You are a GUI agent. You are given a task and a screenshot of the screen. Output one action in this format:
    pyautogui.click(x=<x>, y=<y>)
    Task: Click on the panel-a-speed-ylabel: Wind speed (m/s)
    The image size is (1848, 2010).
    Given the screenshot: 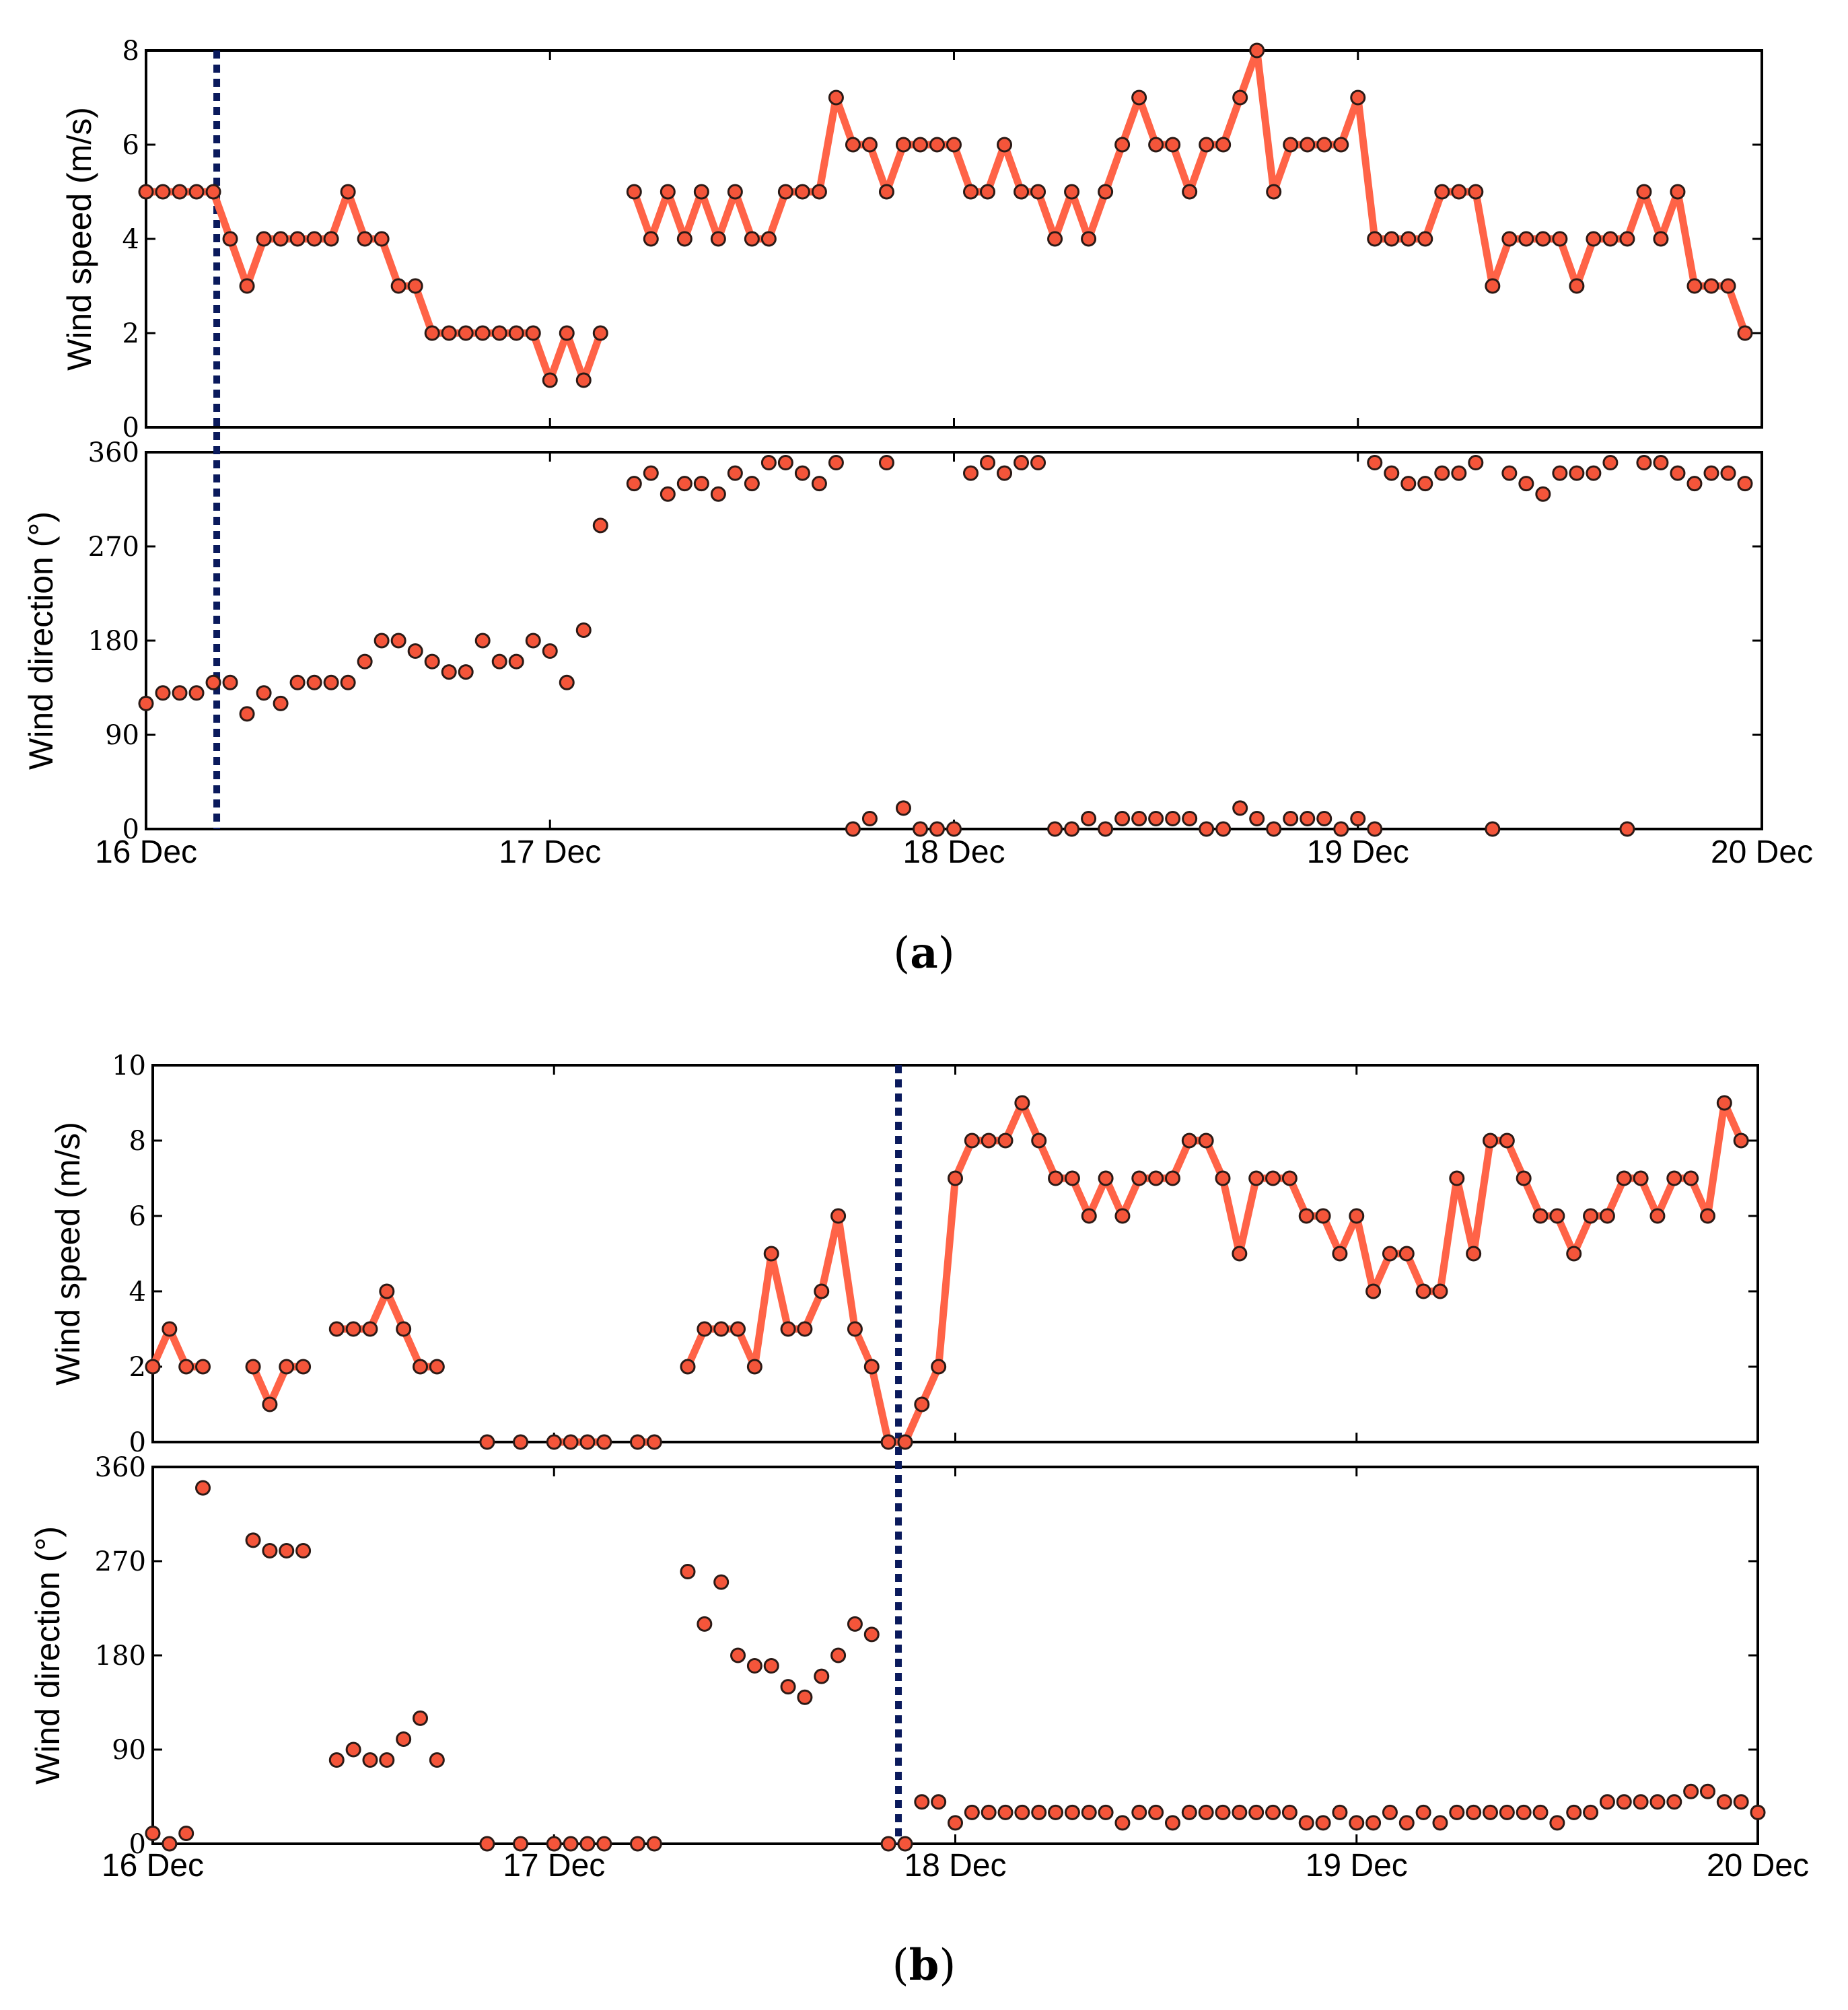 What is the action you would take?
    pyautogui.click(x=79, y=239)
    